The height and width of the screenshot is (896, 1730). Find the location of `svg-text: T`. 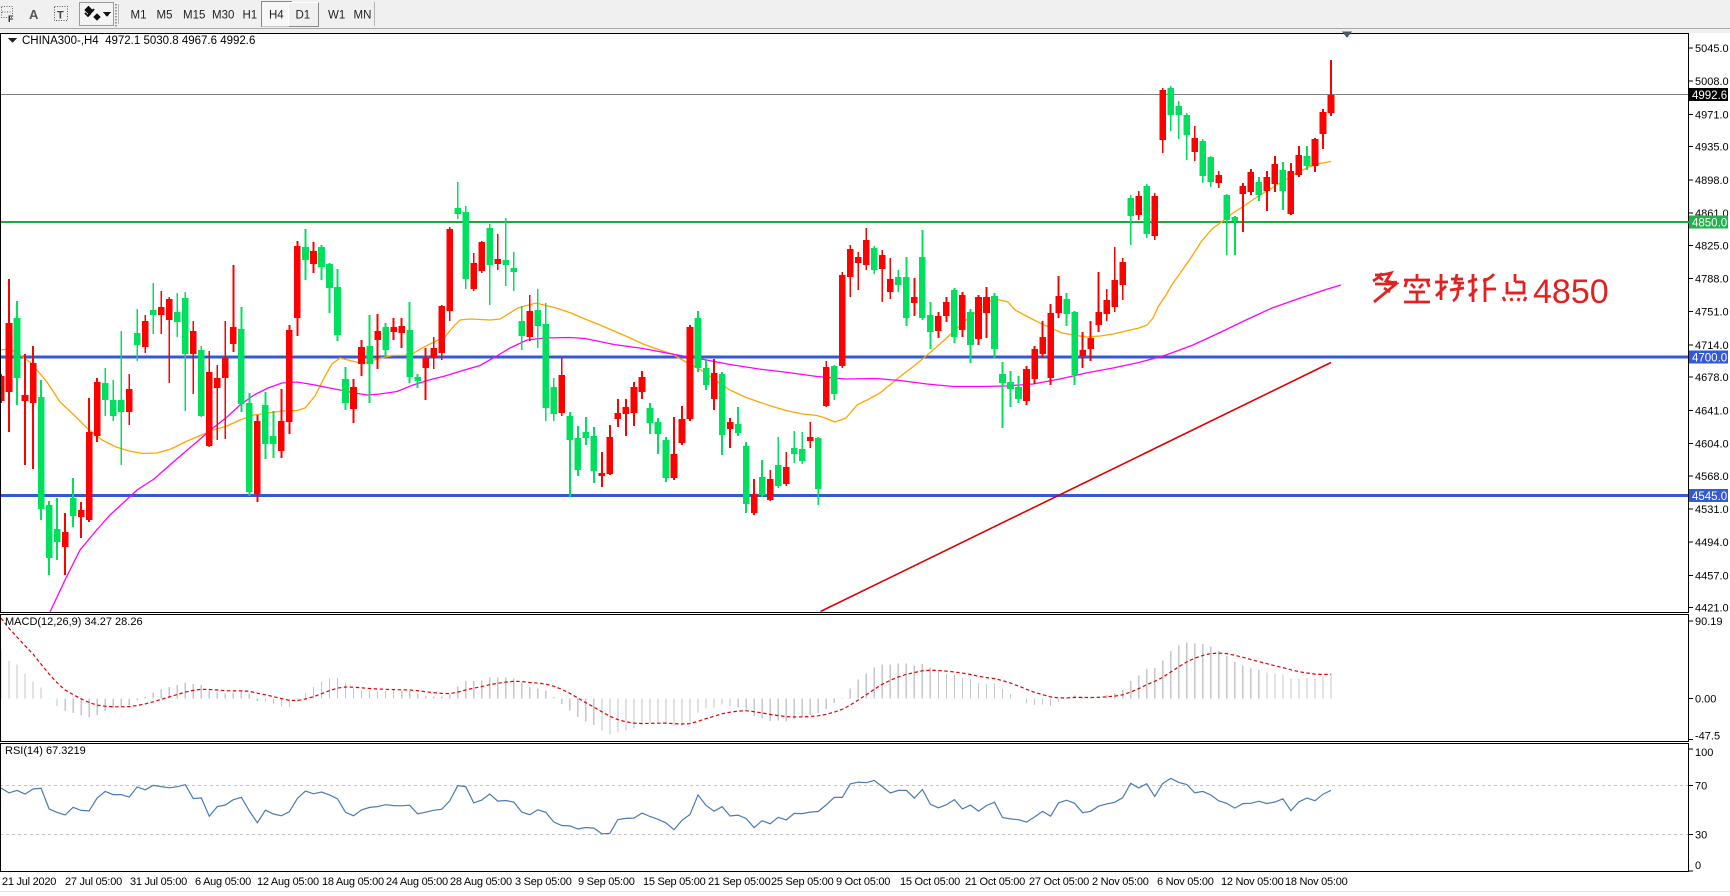

svg-text: T is located at coordinates (60, 16).